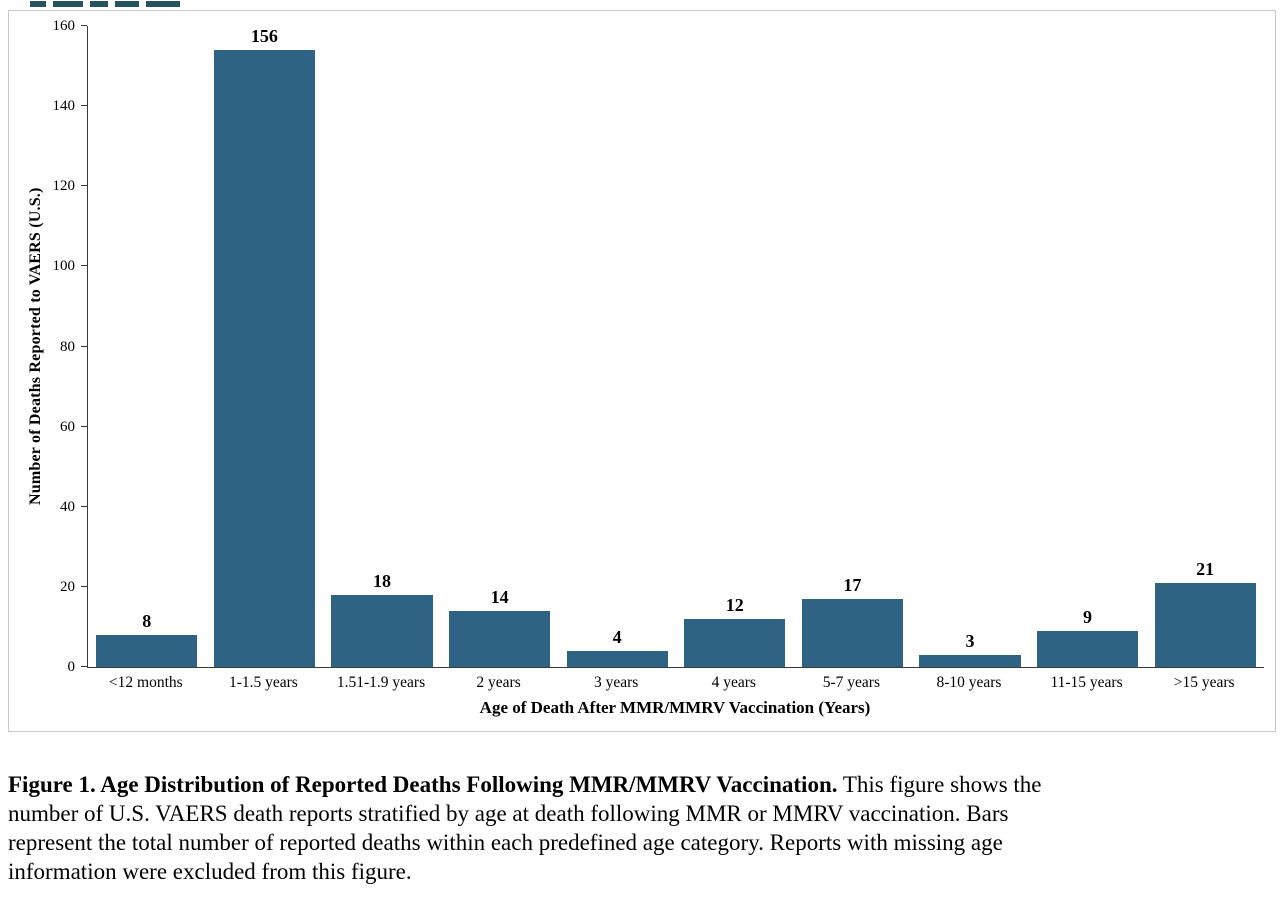 Image resolution: width=1284 pixels, height=902 pixels. I want to click on bar-value-label: 156, so click(264, 36).